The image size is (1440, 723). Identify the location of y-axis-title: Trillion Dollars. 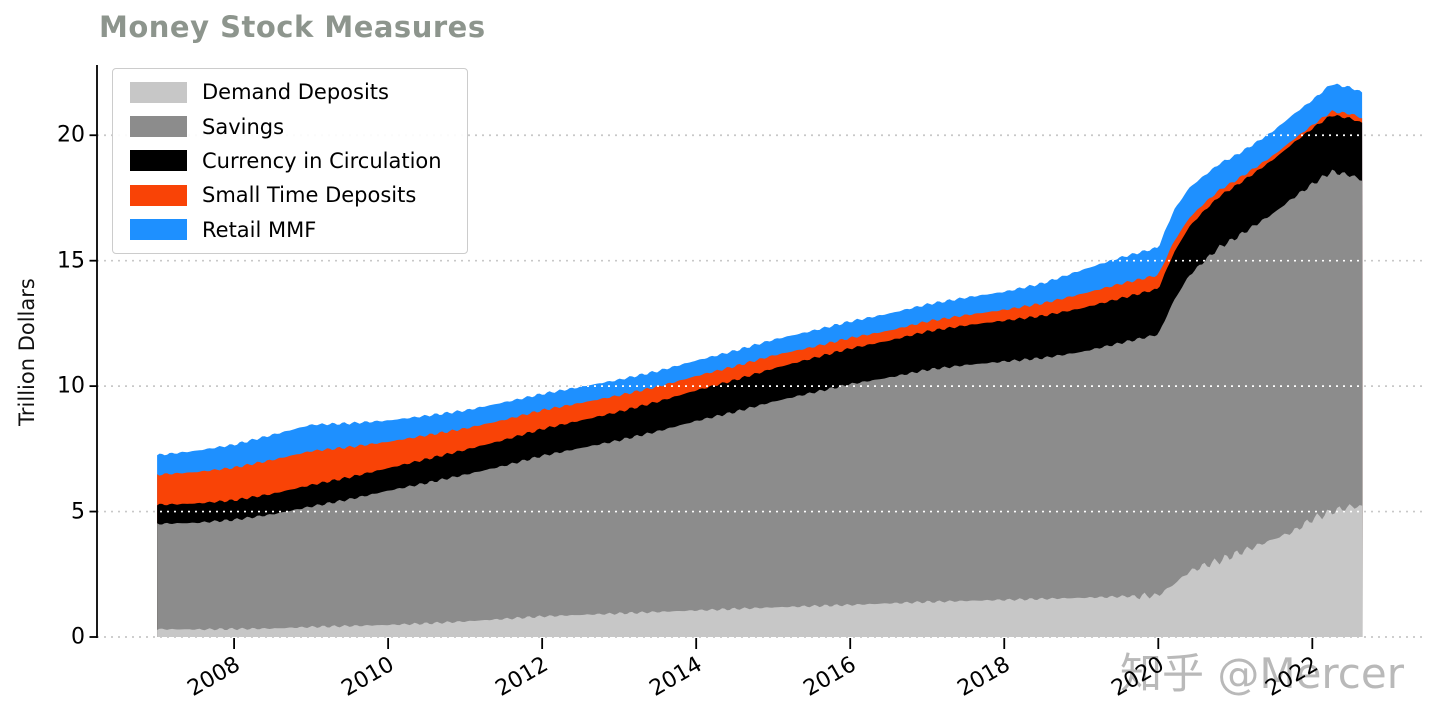
(27, 352).